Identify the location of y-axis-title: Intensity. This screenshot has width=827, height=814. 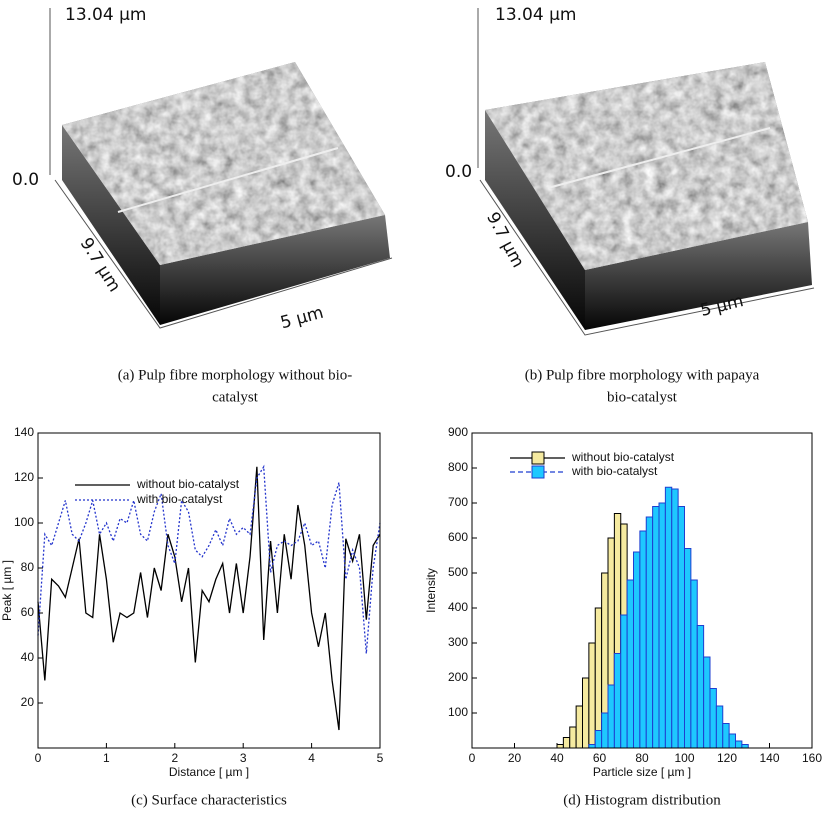
(431, 590).